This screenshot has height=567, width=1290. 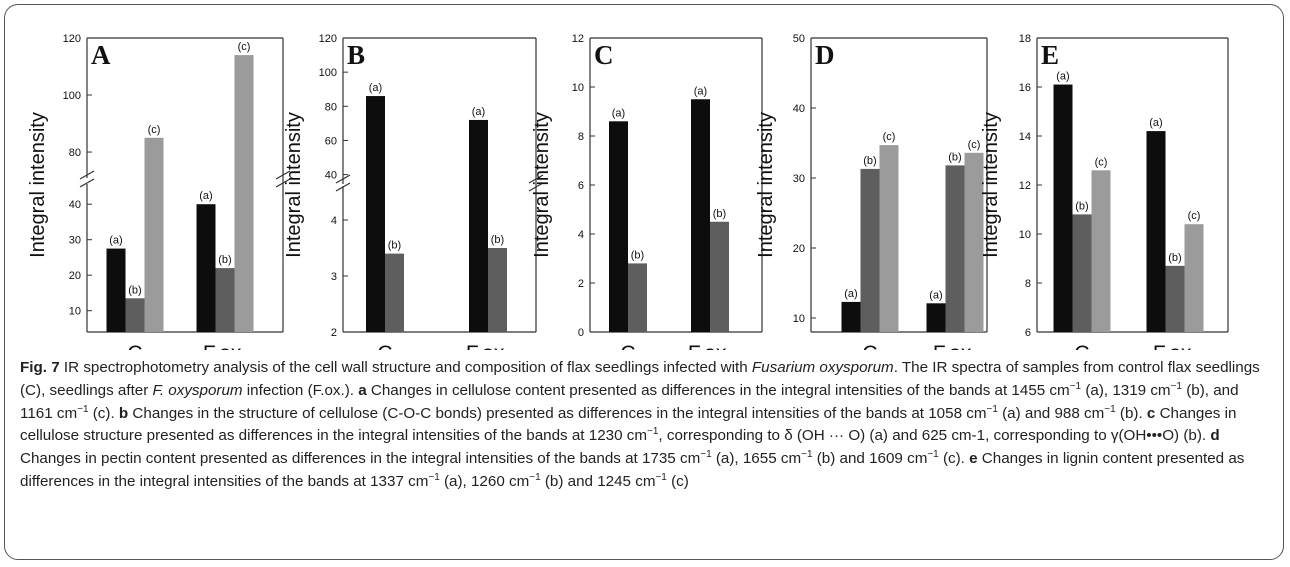 I want to click on caption-label-e: e, so click(x=973, y=459).